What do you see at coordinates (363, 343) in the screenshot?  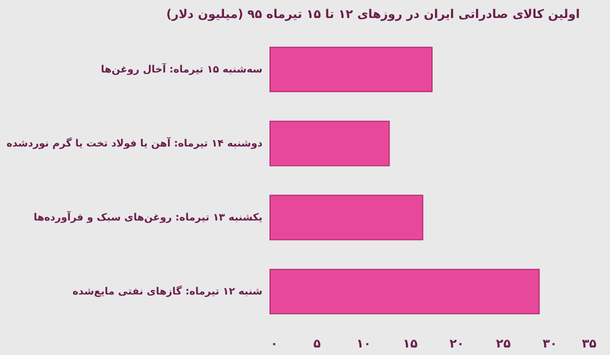 I see `x-tick-label: ۱۰` at bounding box center [363, 343].